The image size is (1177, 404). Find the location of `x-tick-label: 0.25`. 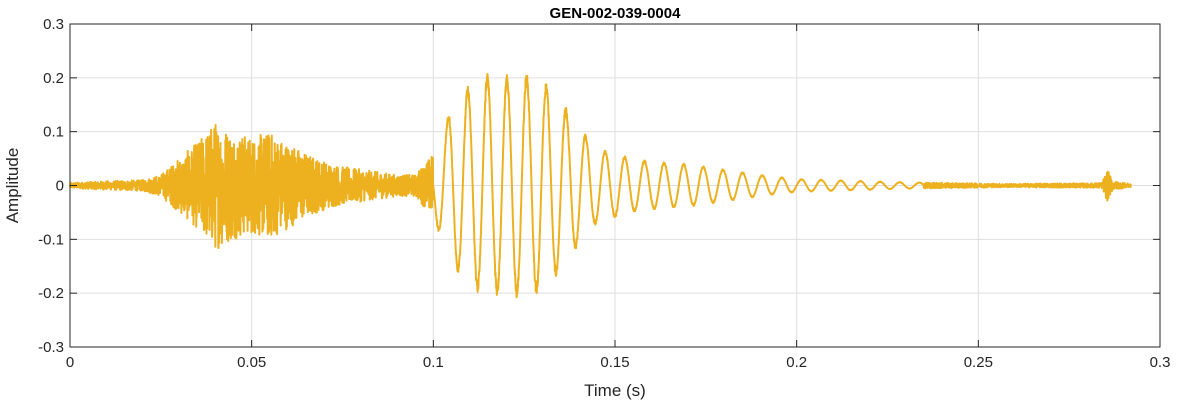

x-tick-label: 0.25 is located at coordinates (978, 362).